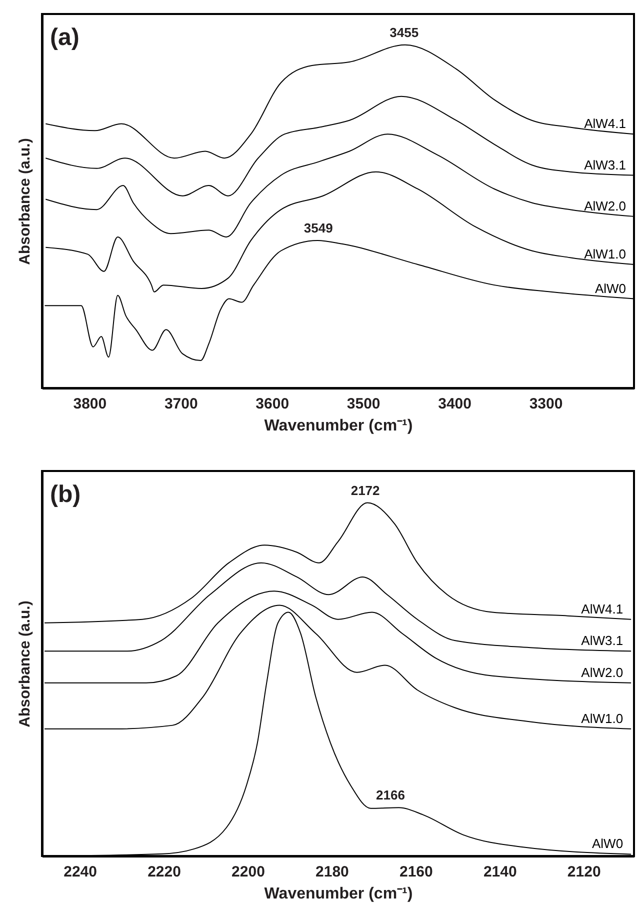 The image size is (640, 924). What do you see at coordinates (65, 494) in the screenshot?
I see `chart-title: (b)` at bounding box center [65, 494].